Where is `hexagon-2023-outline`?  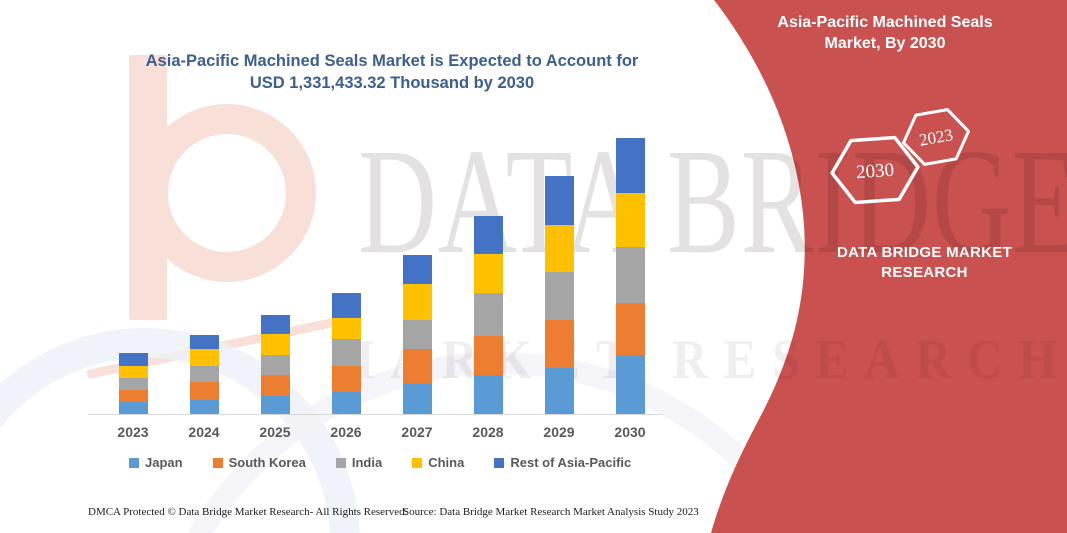
hexagon-2023-outline is located at coordinates (936, 137).